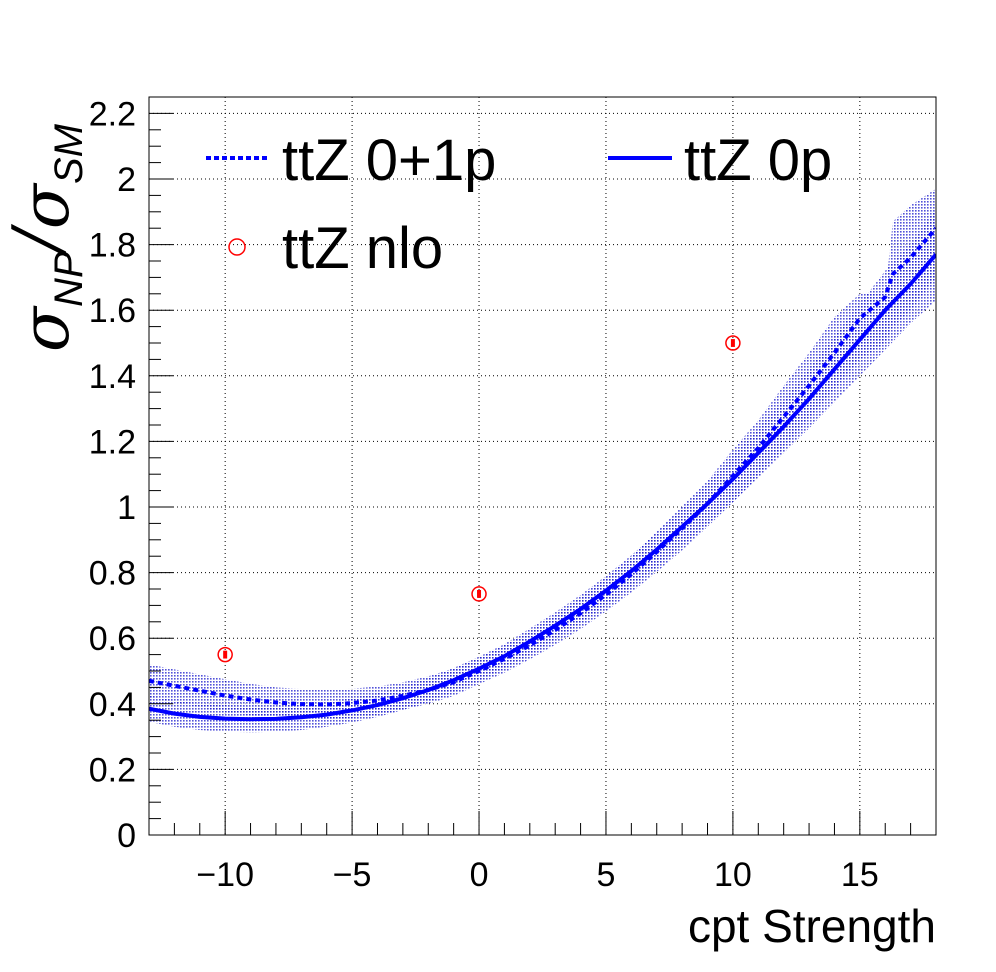 The width and height of the screenshot is (996, 972). I want to click on y-axis-sigma-sm: σ, so click(45, 205).